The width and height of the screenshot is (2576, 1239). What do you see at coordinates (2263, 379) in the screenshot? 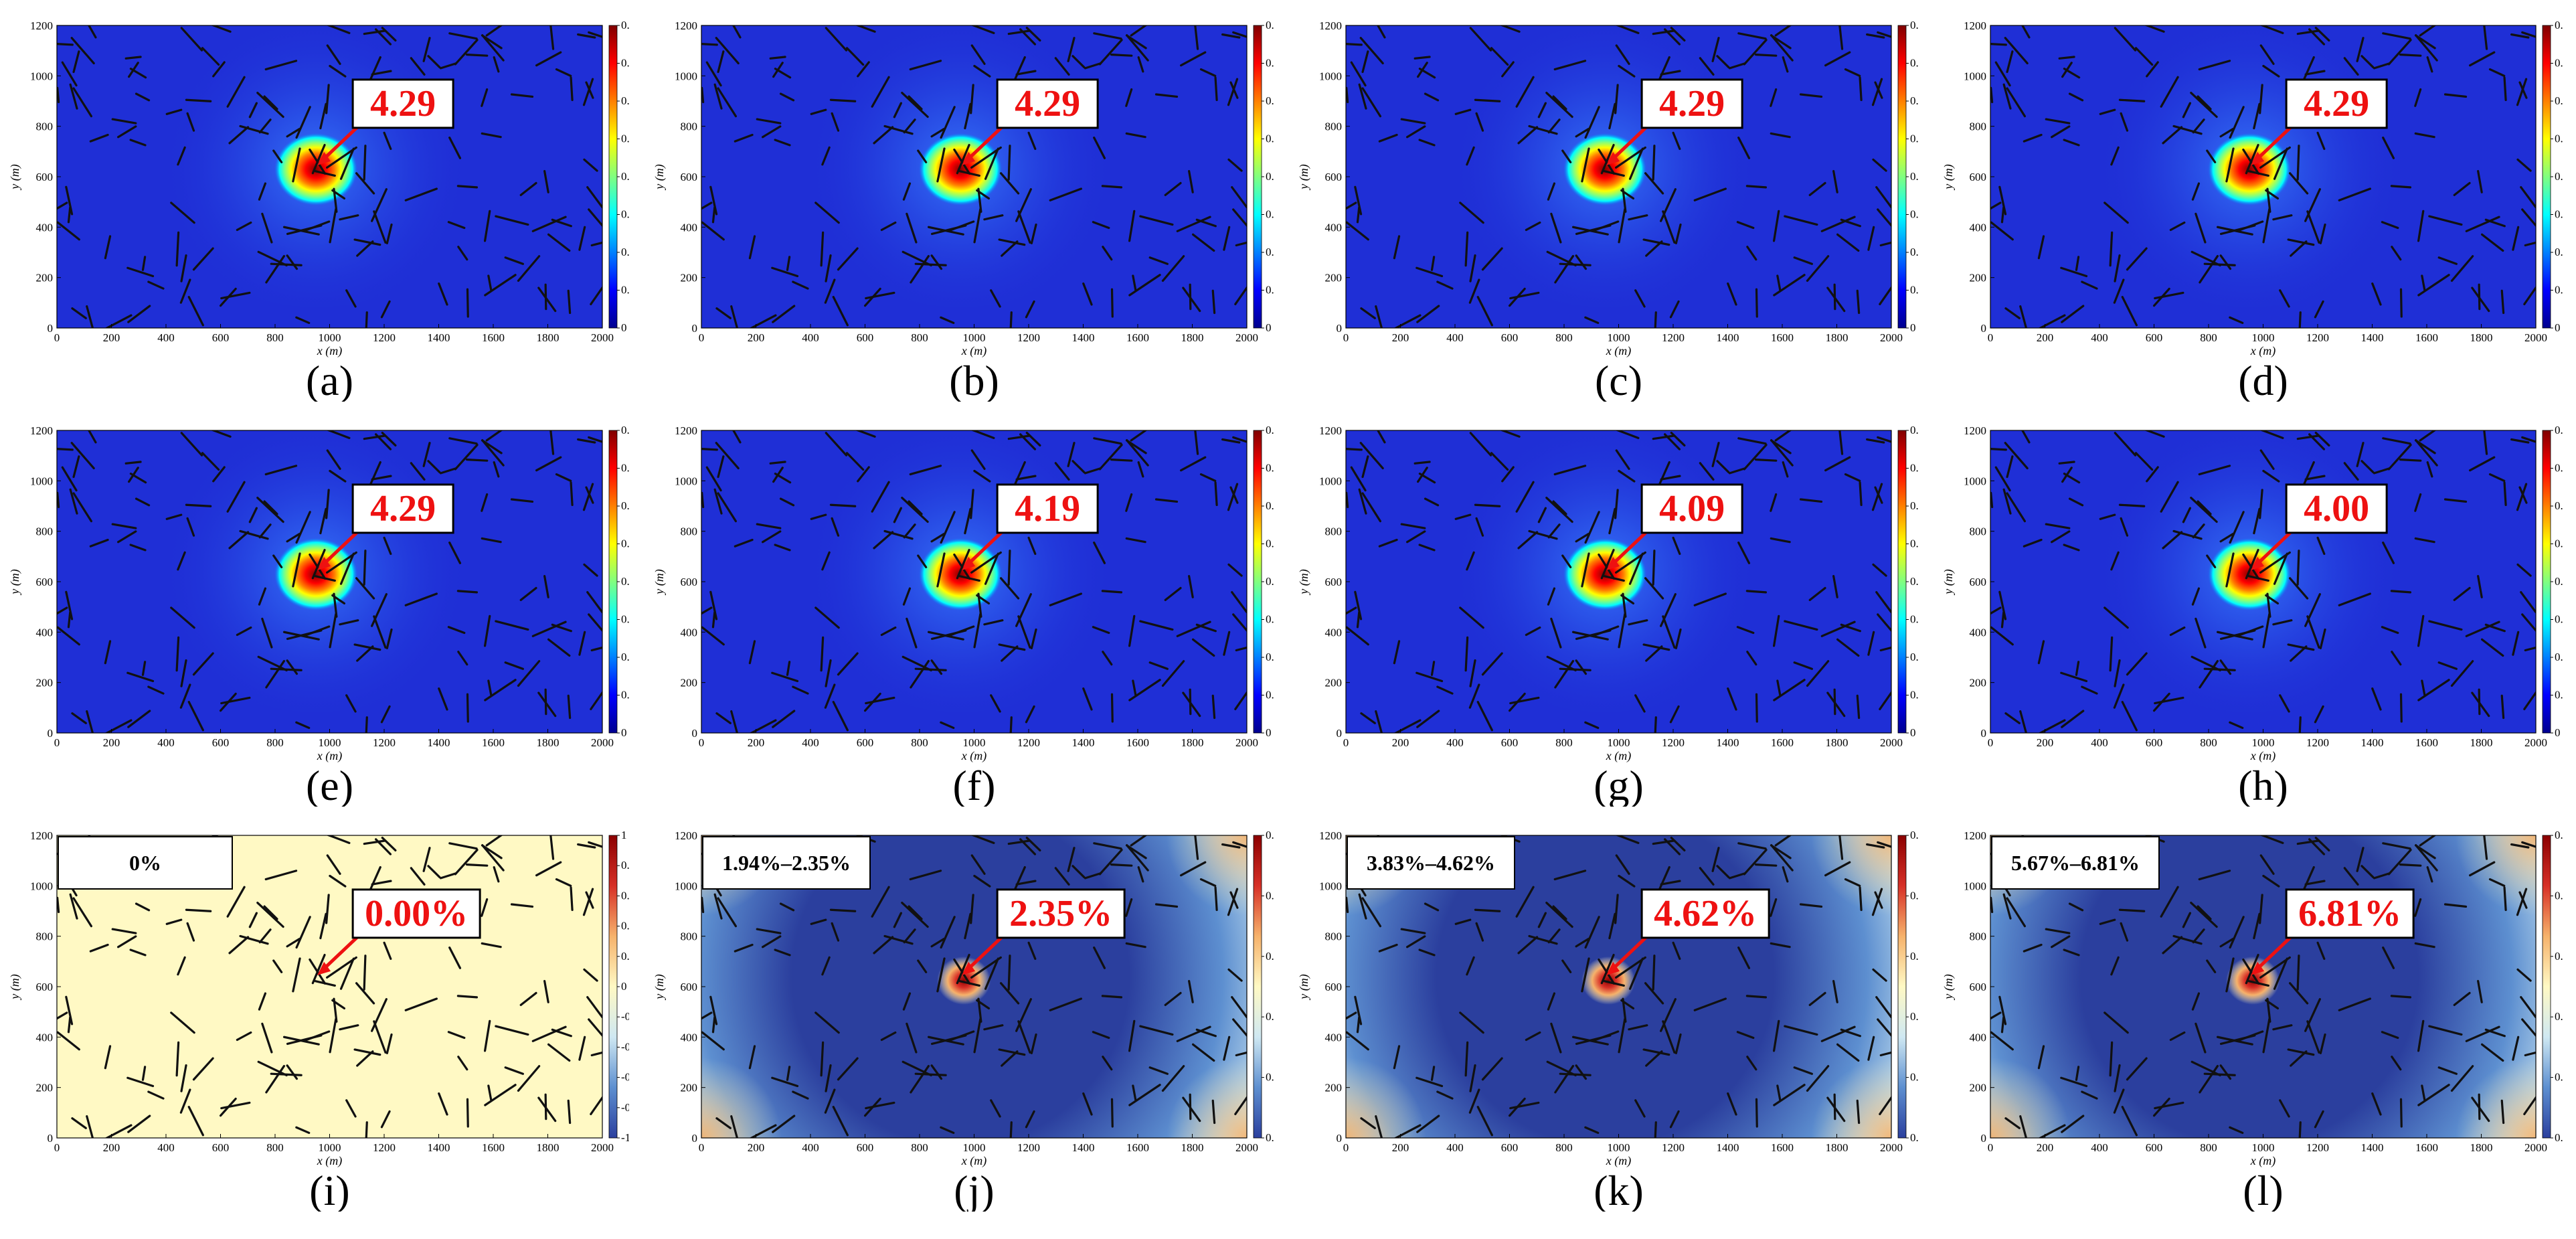
I see `panel-caption: (d)` at bounding box center [2263, 379].